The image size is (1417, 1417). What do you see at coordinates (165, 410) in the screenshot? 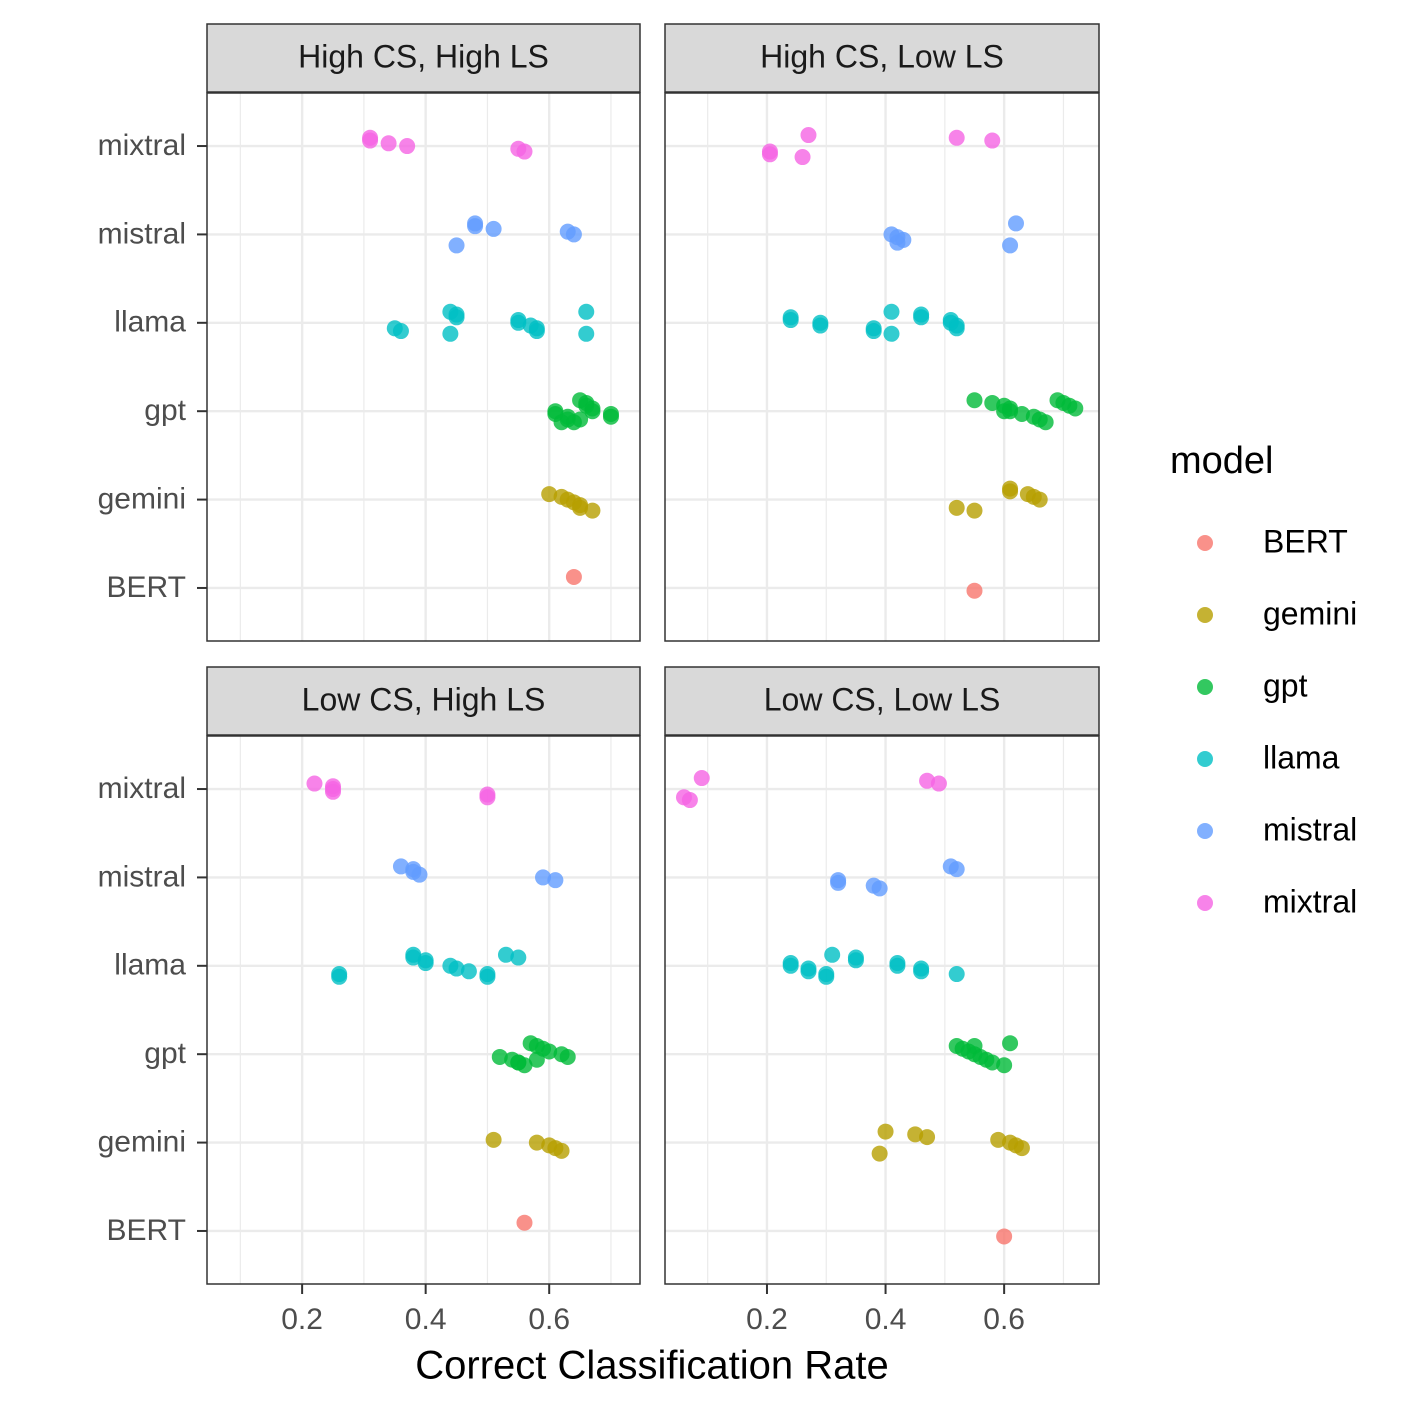
I see `y-tick-label: gpt` at bounding box center [165, 410].